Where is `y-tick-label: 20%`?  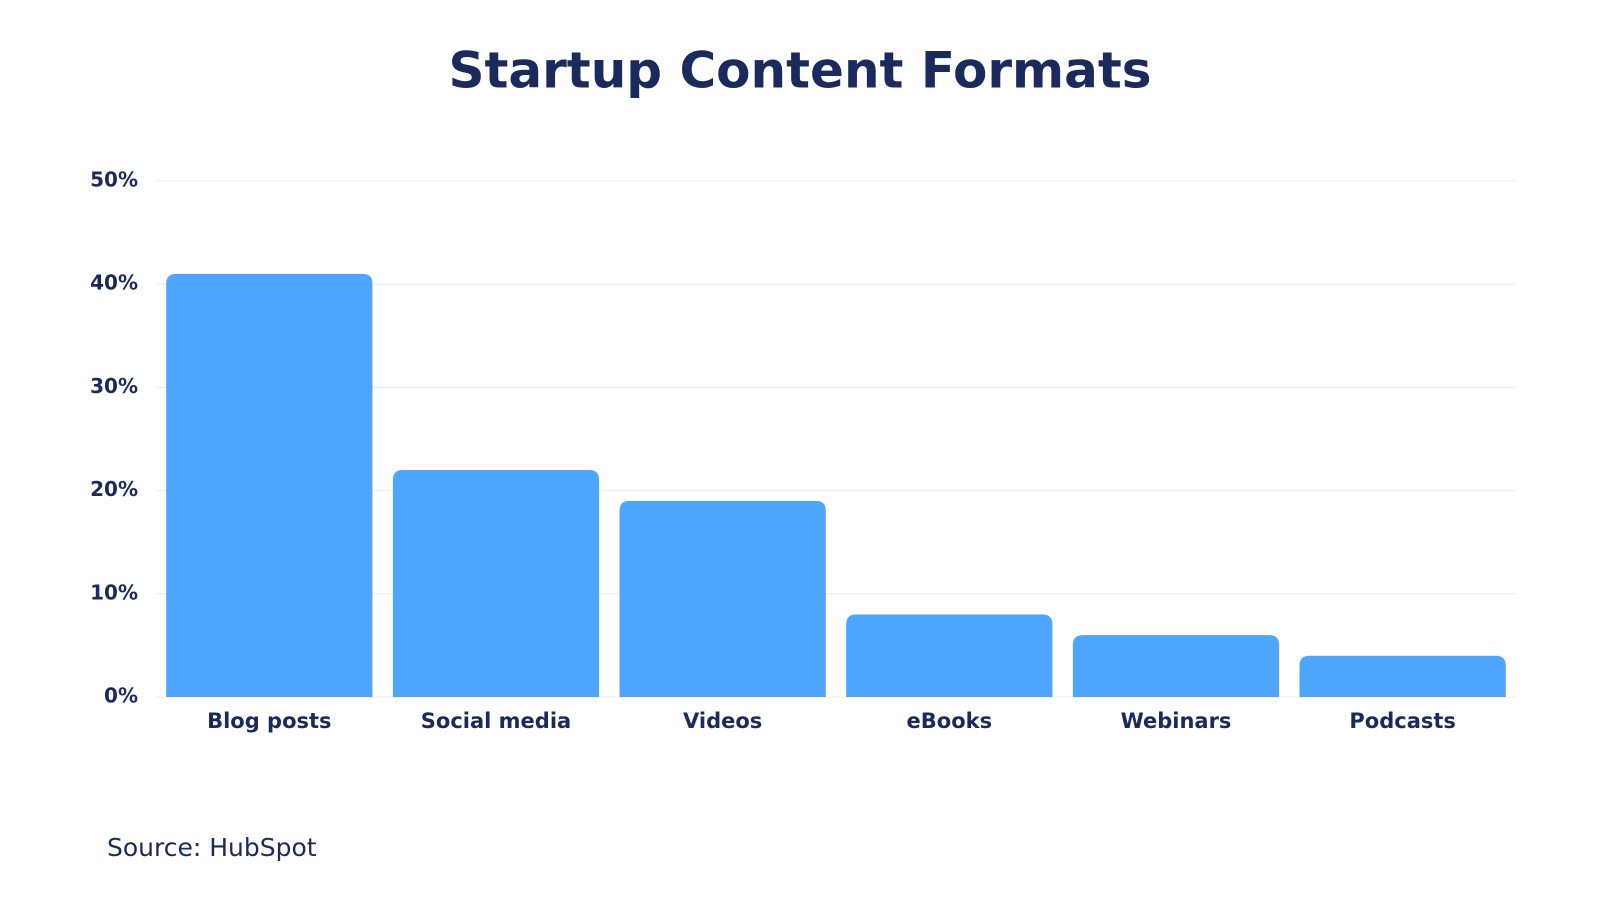
y-tick-label: 20% is located at coordinates (114, 489).